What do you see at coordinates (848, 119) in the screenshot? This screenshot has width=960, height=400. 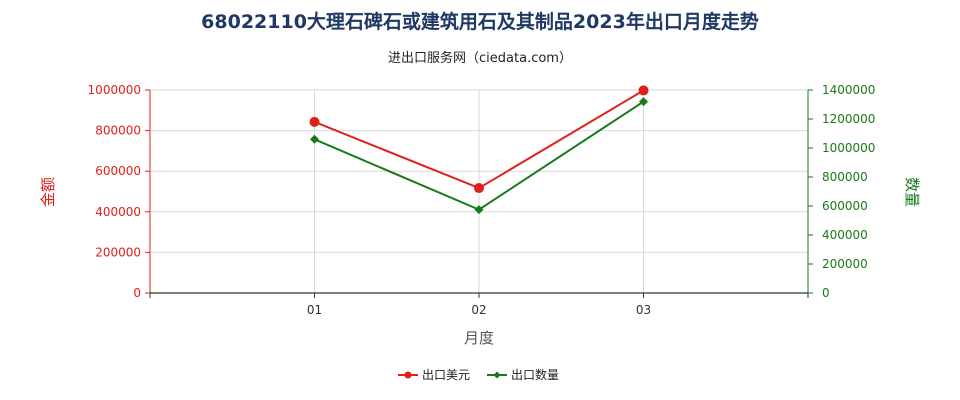 I see `right-tick-label: 1200000` at bounding box center [848, 119].